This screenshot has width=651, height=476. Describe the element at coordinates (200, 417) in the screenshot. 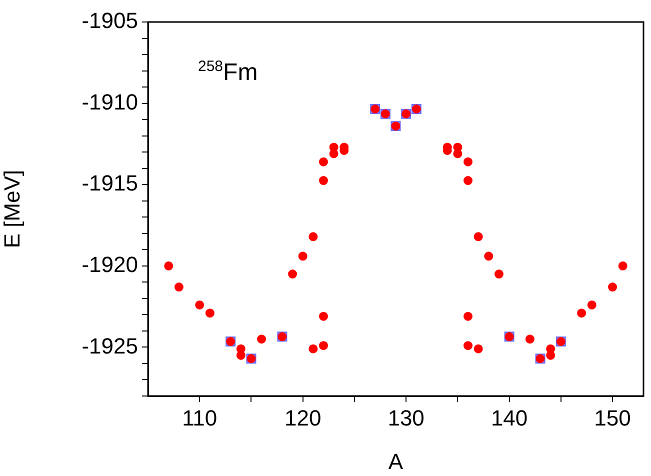

I see `x-tick-label: 110` at that location.